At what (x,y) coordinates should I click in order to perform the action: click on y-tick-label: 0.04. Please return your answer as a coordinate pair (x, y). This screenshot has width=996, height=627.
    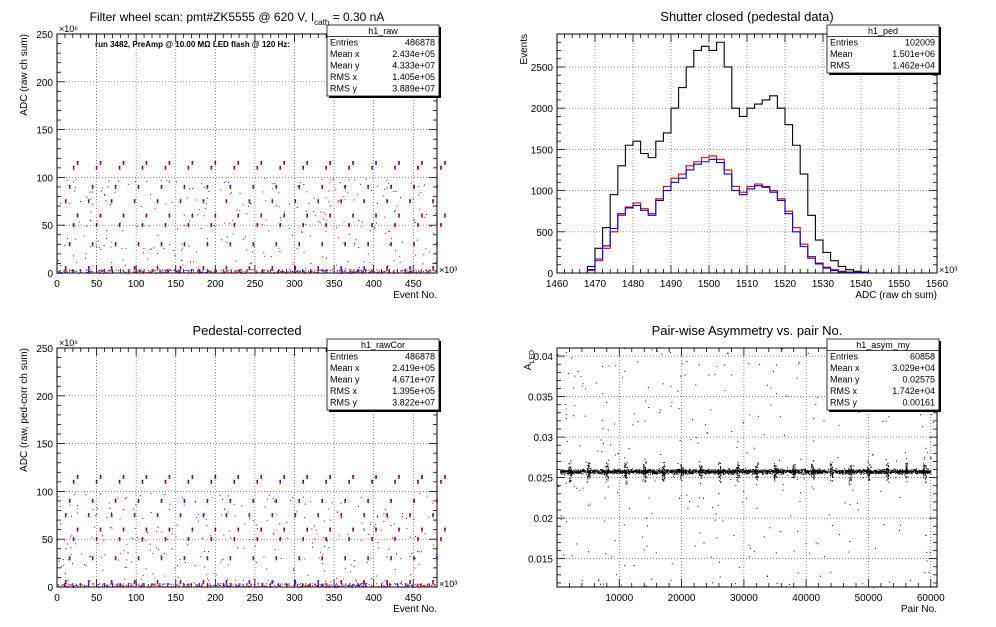
    Looking at the image, I should click on (544, 357).